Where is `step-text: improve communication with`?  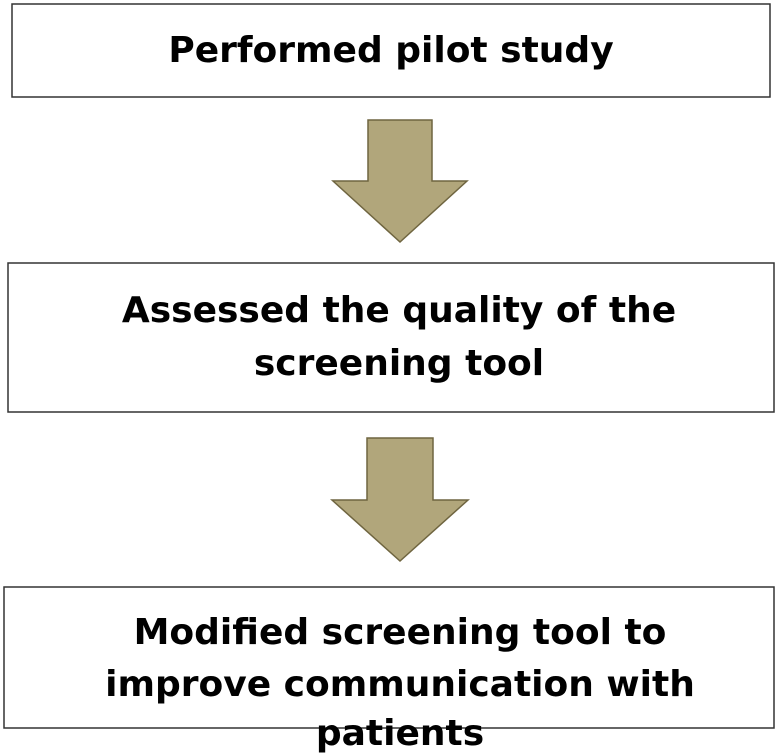
step-text: improve communication with is located at coordinates (400, 684).